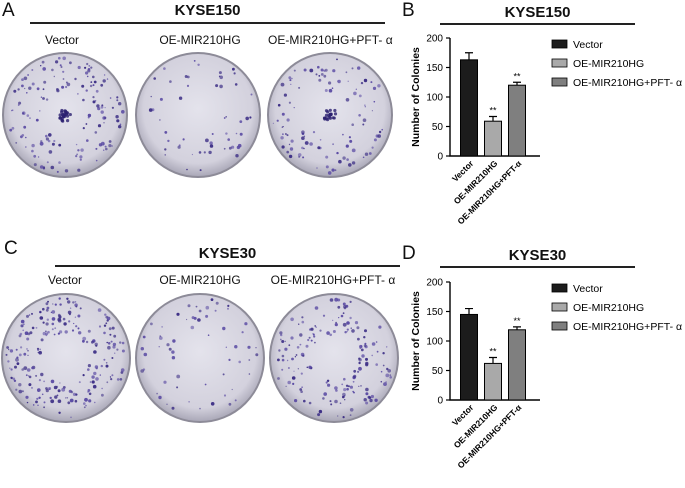  I want to click on panel-a-rule, so click(207, 23).